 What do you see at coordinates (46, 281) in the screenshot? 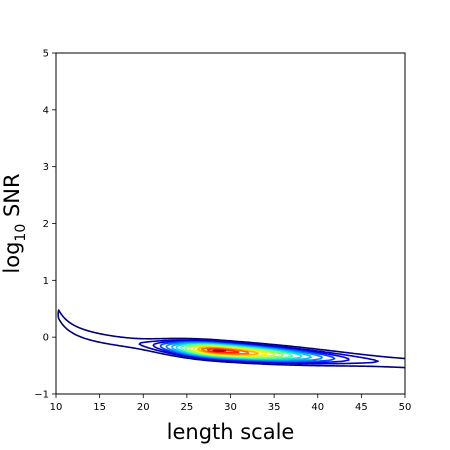
I see `y-tick-label: 1` at bounding box center [46, 281].